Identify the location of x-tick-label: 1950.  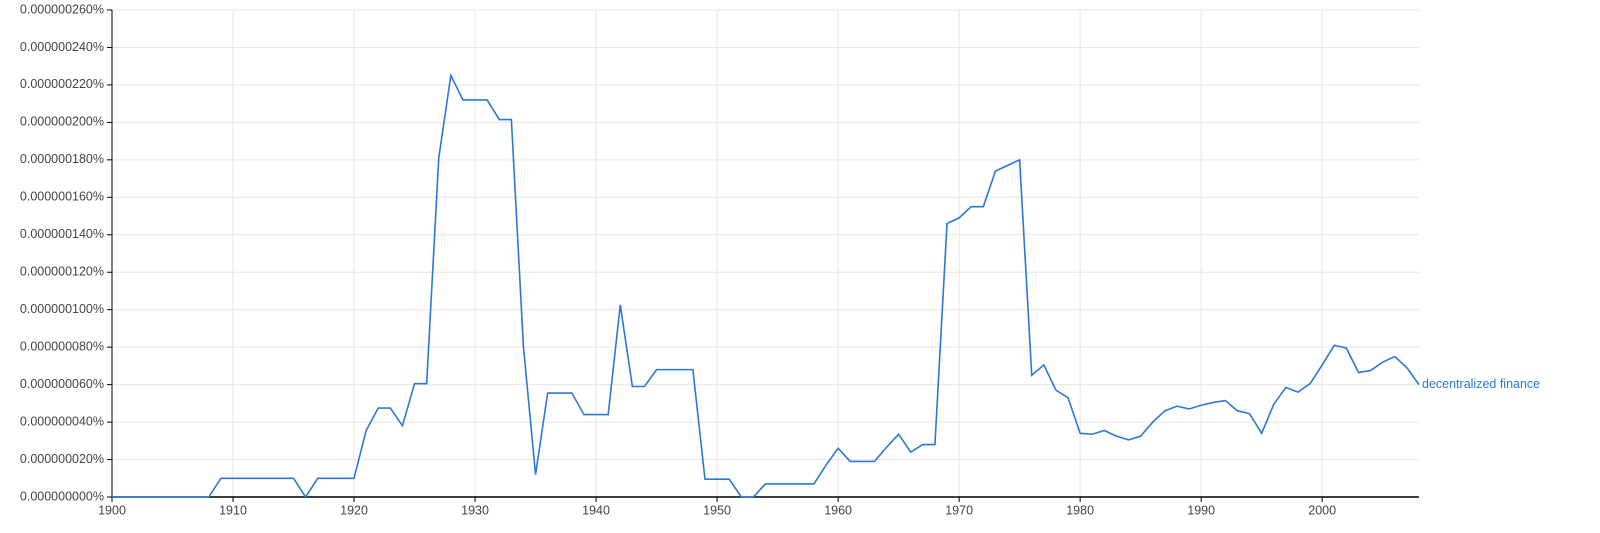
(717, 510).